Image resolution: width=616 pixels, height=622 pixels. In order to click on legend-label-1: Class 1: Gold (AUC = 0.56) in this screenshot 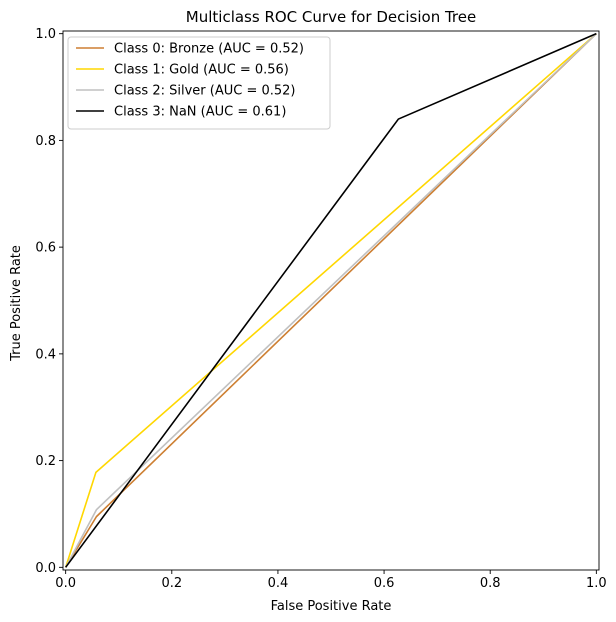, I will do `click(201, 70)`.